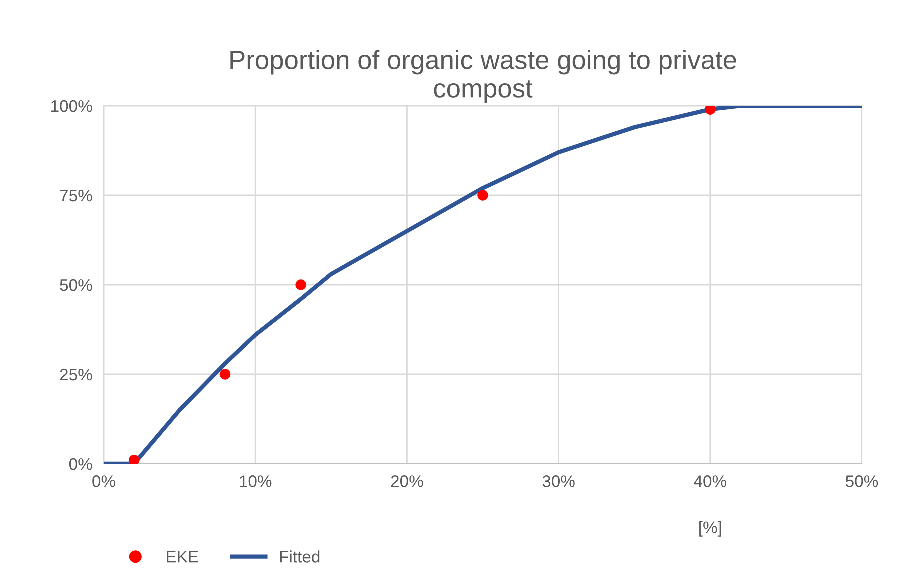 The image size is (897, 581). Describe the element at coordinates (182, 557) in the screenshot. I see `legend-label: EKE` at that location.